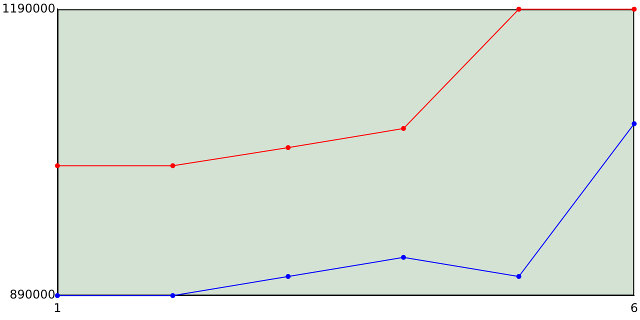 Image resolution: width=640 pixels, height=320 pixels. I want to click on y-tick-label: 890000, so click(33, 295).